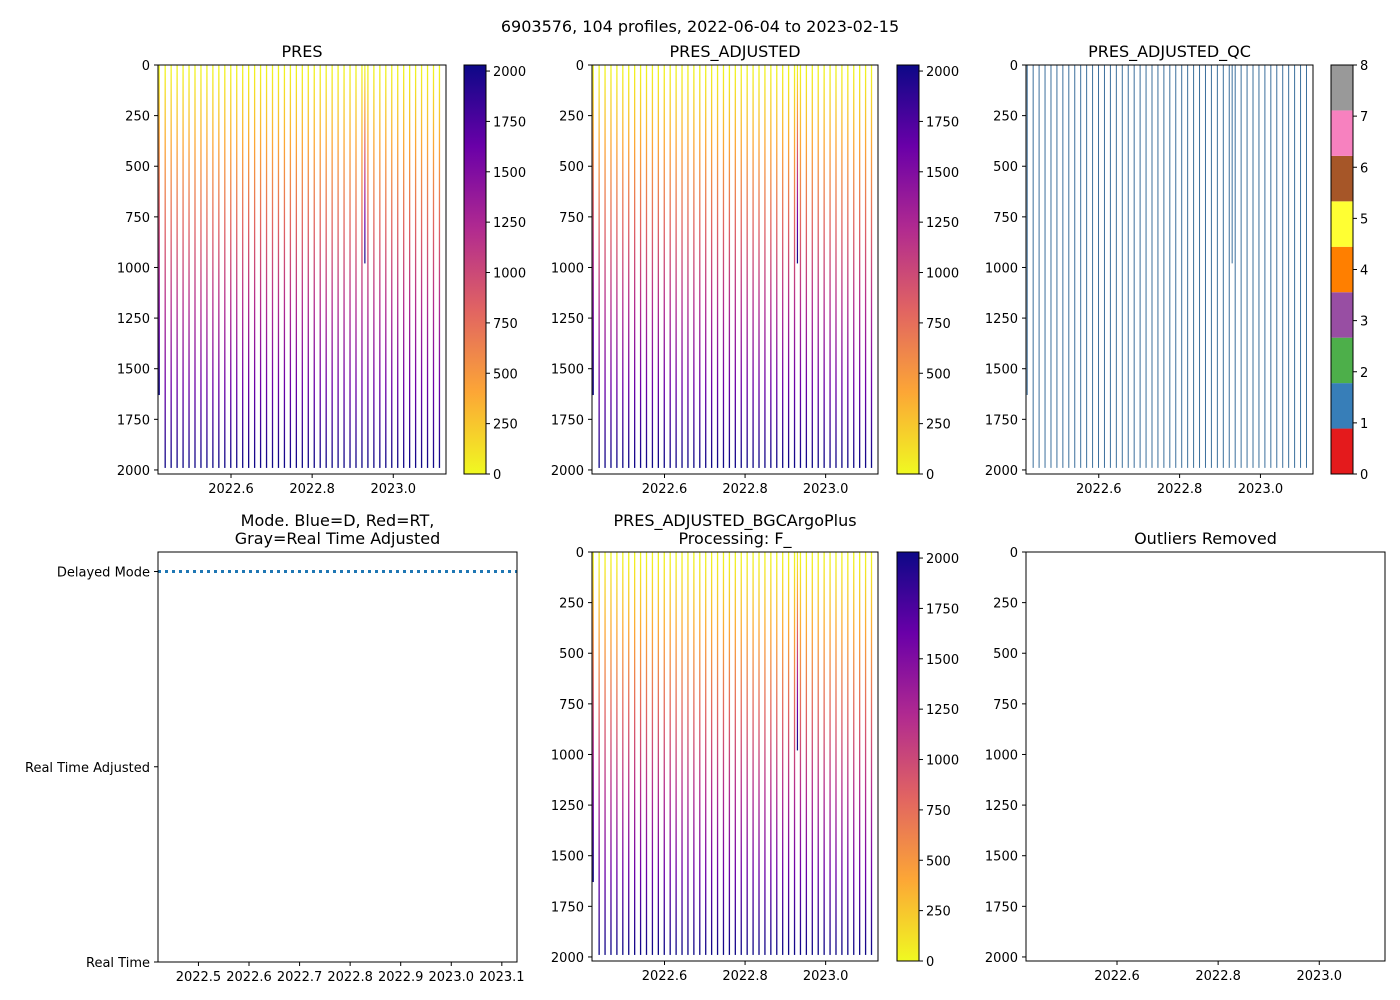 The image size is (1400, 1000). I want to click on x-tick-label: 2022.9, so click(401, 977).